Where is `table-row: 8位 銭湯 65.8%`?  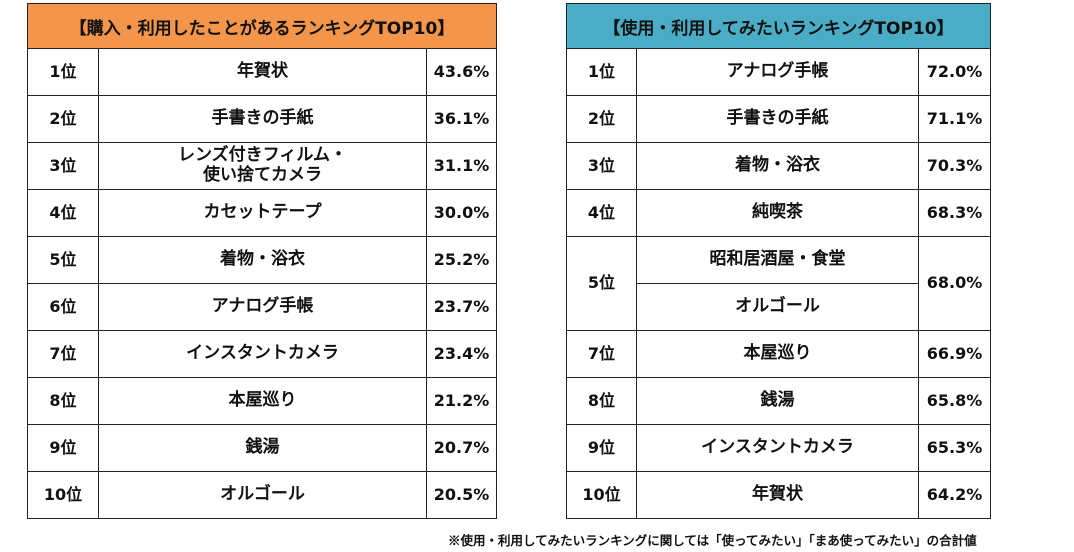
table-row: 8位 銭湯 65.8% is located at coordinates (778, 401).